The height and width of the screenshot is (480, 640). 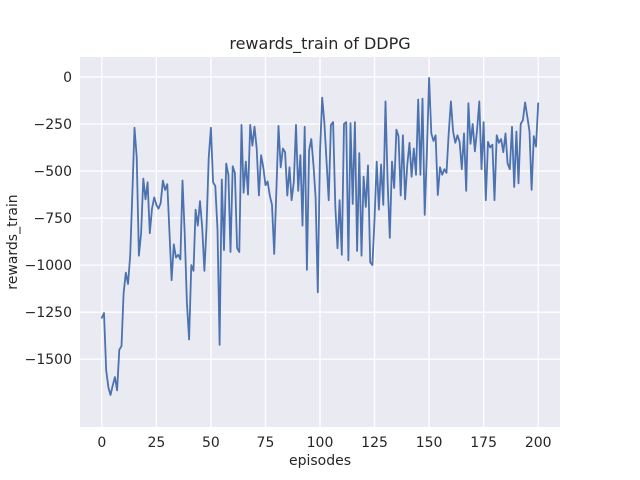 What do you see at coordinates (156, 443) in the screenshot?
I see `x-tick-label: 25` at bounding box center [156, 443].